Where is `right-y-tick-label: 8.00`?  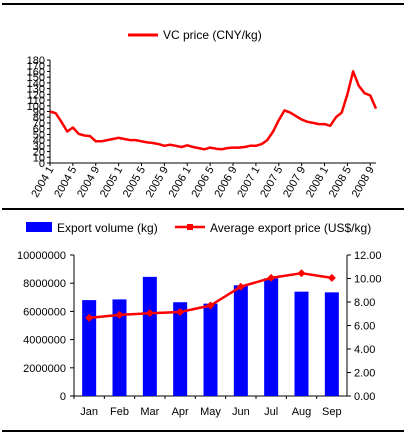
right-y-tick-label: 8.00 is located at coordinates (364, 303).